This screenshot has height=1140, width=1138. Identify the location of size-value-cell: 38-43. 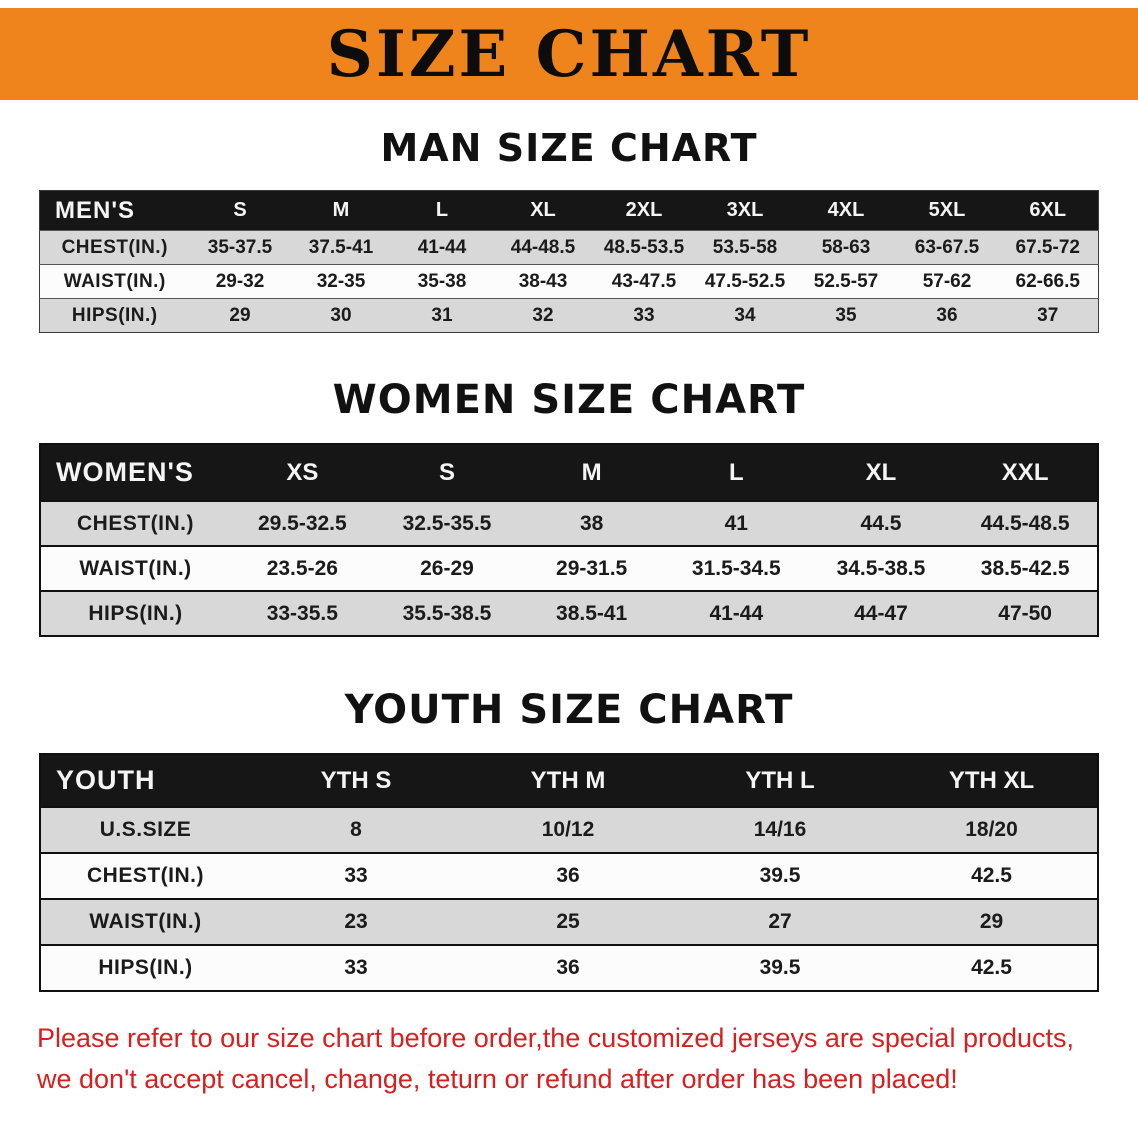
(543, 281).